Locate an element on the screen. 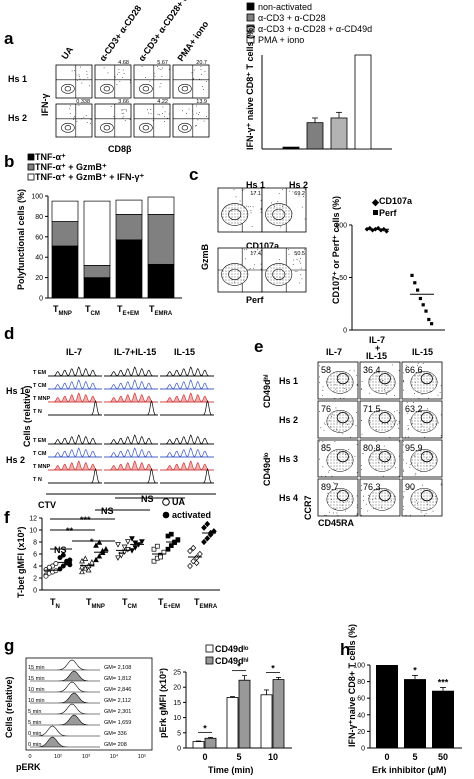 This screenshot has height=779, width=474. c-point-cd107a is located at coordinates (378, 228).